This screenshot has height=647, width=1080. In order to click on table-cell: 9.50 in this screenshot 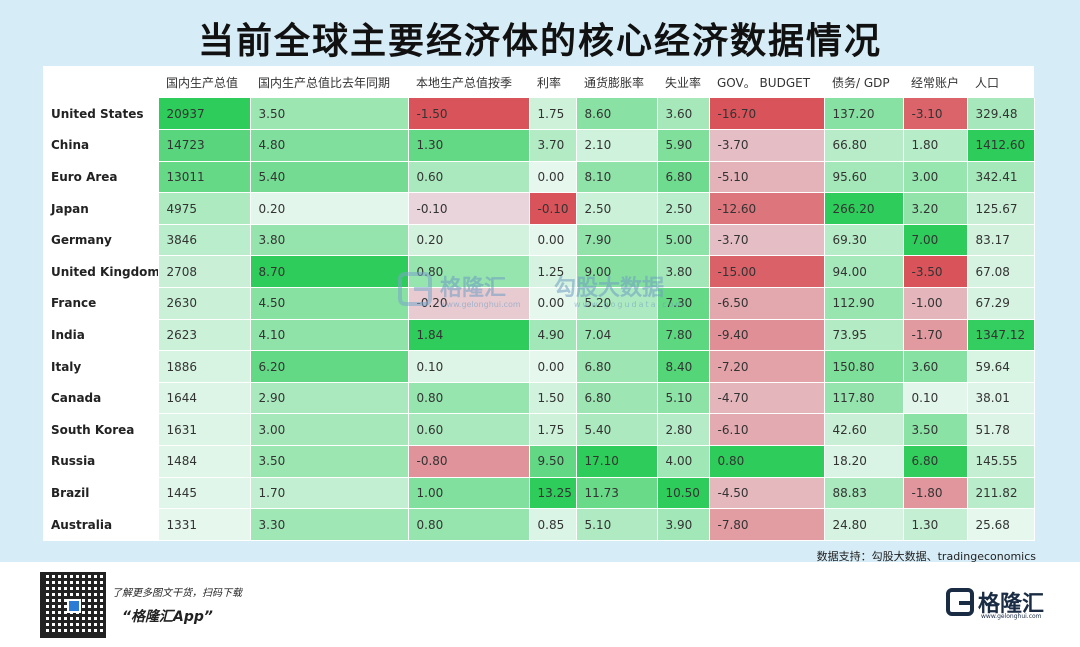, I will do `click(553, 461)`.